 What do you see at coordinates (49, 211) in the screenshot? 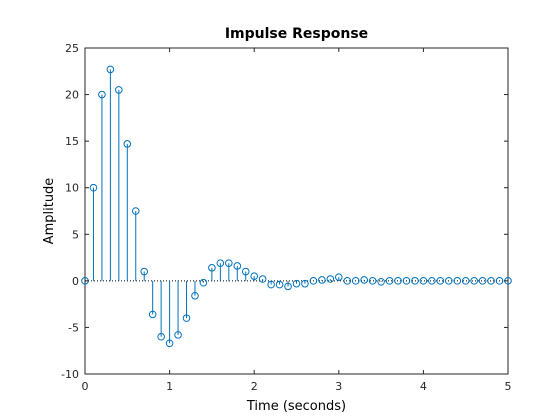
I see `y-axis-label: Amplitude` at bounding box center [49, 211].